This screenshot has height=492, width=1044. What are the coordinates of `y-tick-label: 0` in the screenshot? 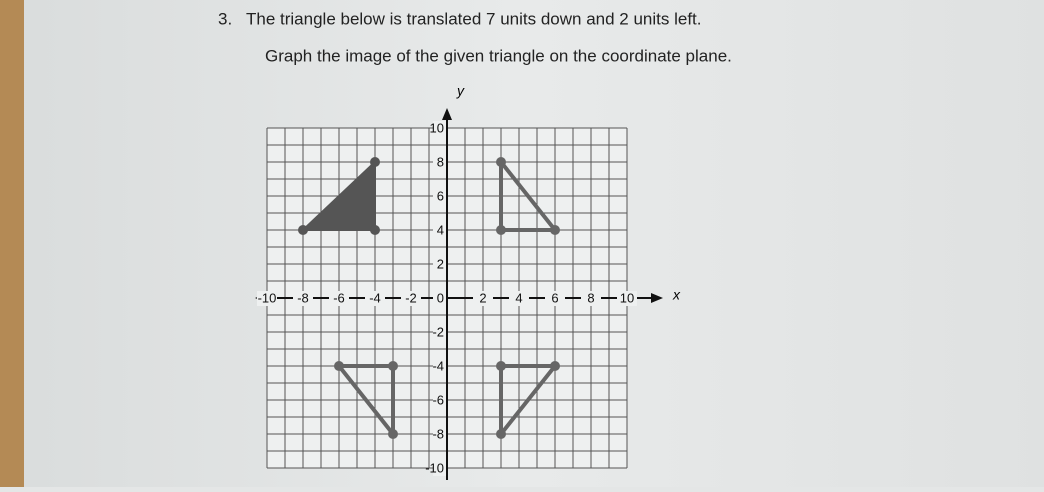 It's located at (440, 297).